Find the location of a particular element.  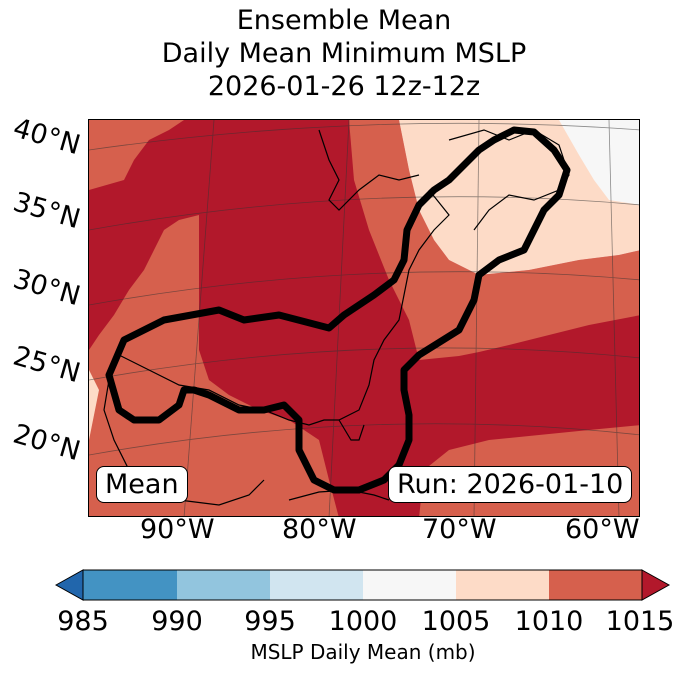

run-label: Run: 2026-01-10 is located at coordinates (510, 484).